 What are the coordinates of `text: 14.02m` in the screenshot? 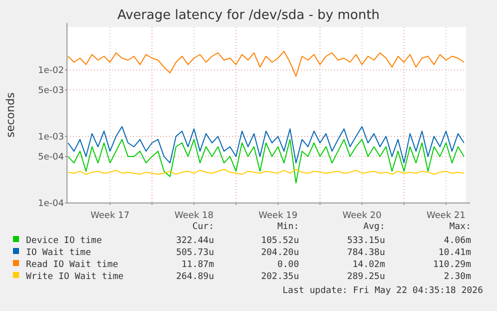 It's located at (368, 265).